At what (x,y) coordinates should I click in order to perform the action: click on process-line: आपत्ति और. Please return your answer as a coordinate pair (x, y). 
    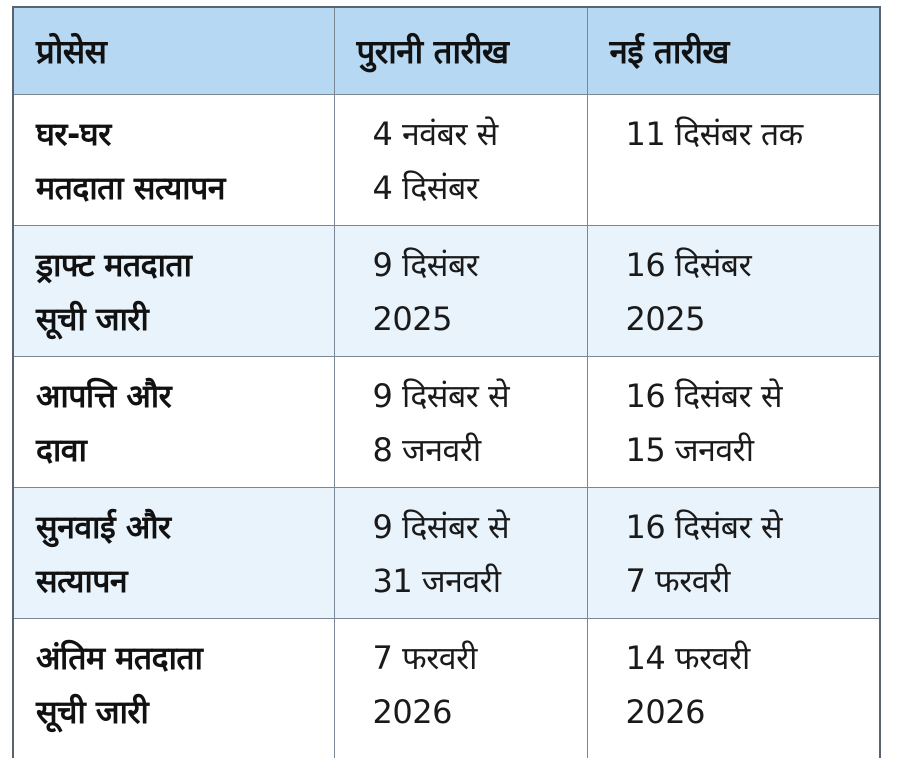
    Looking at the image, I should click on (104, 395).